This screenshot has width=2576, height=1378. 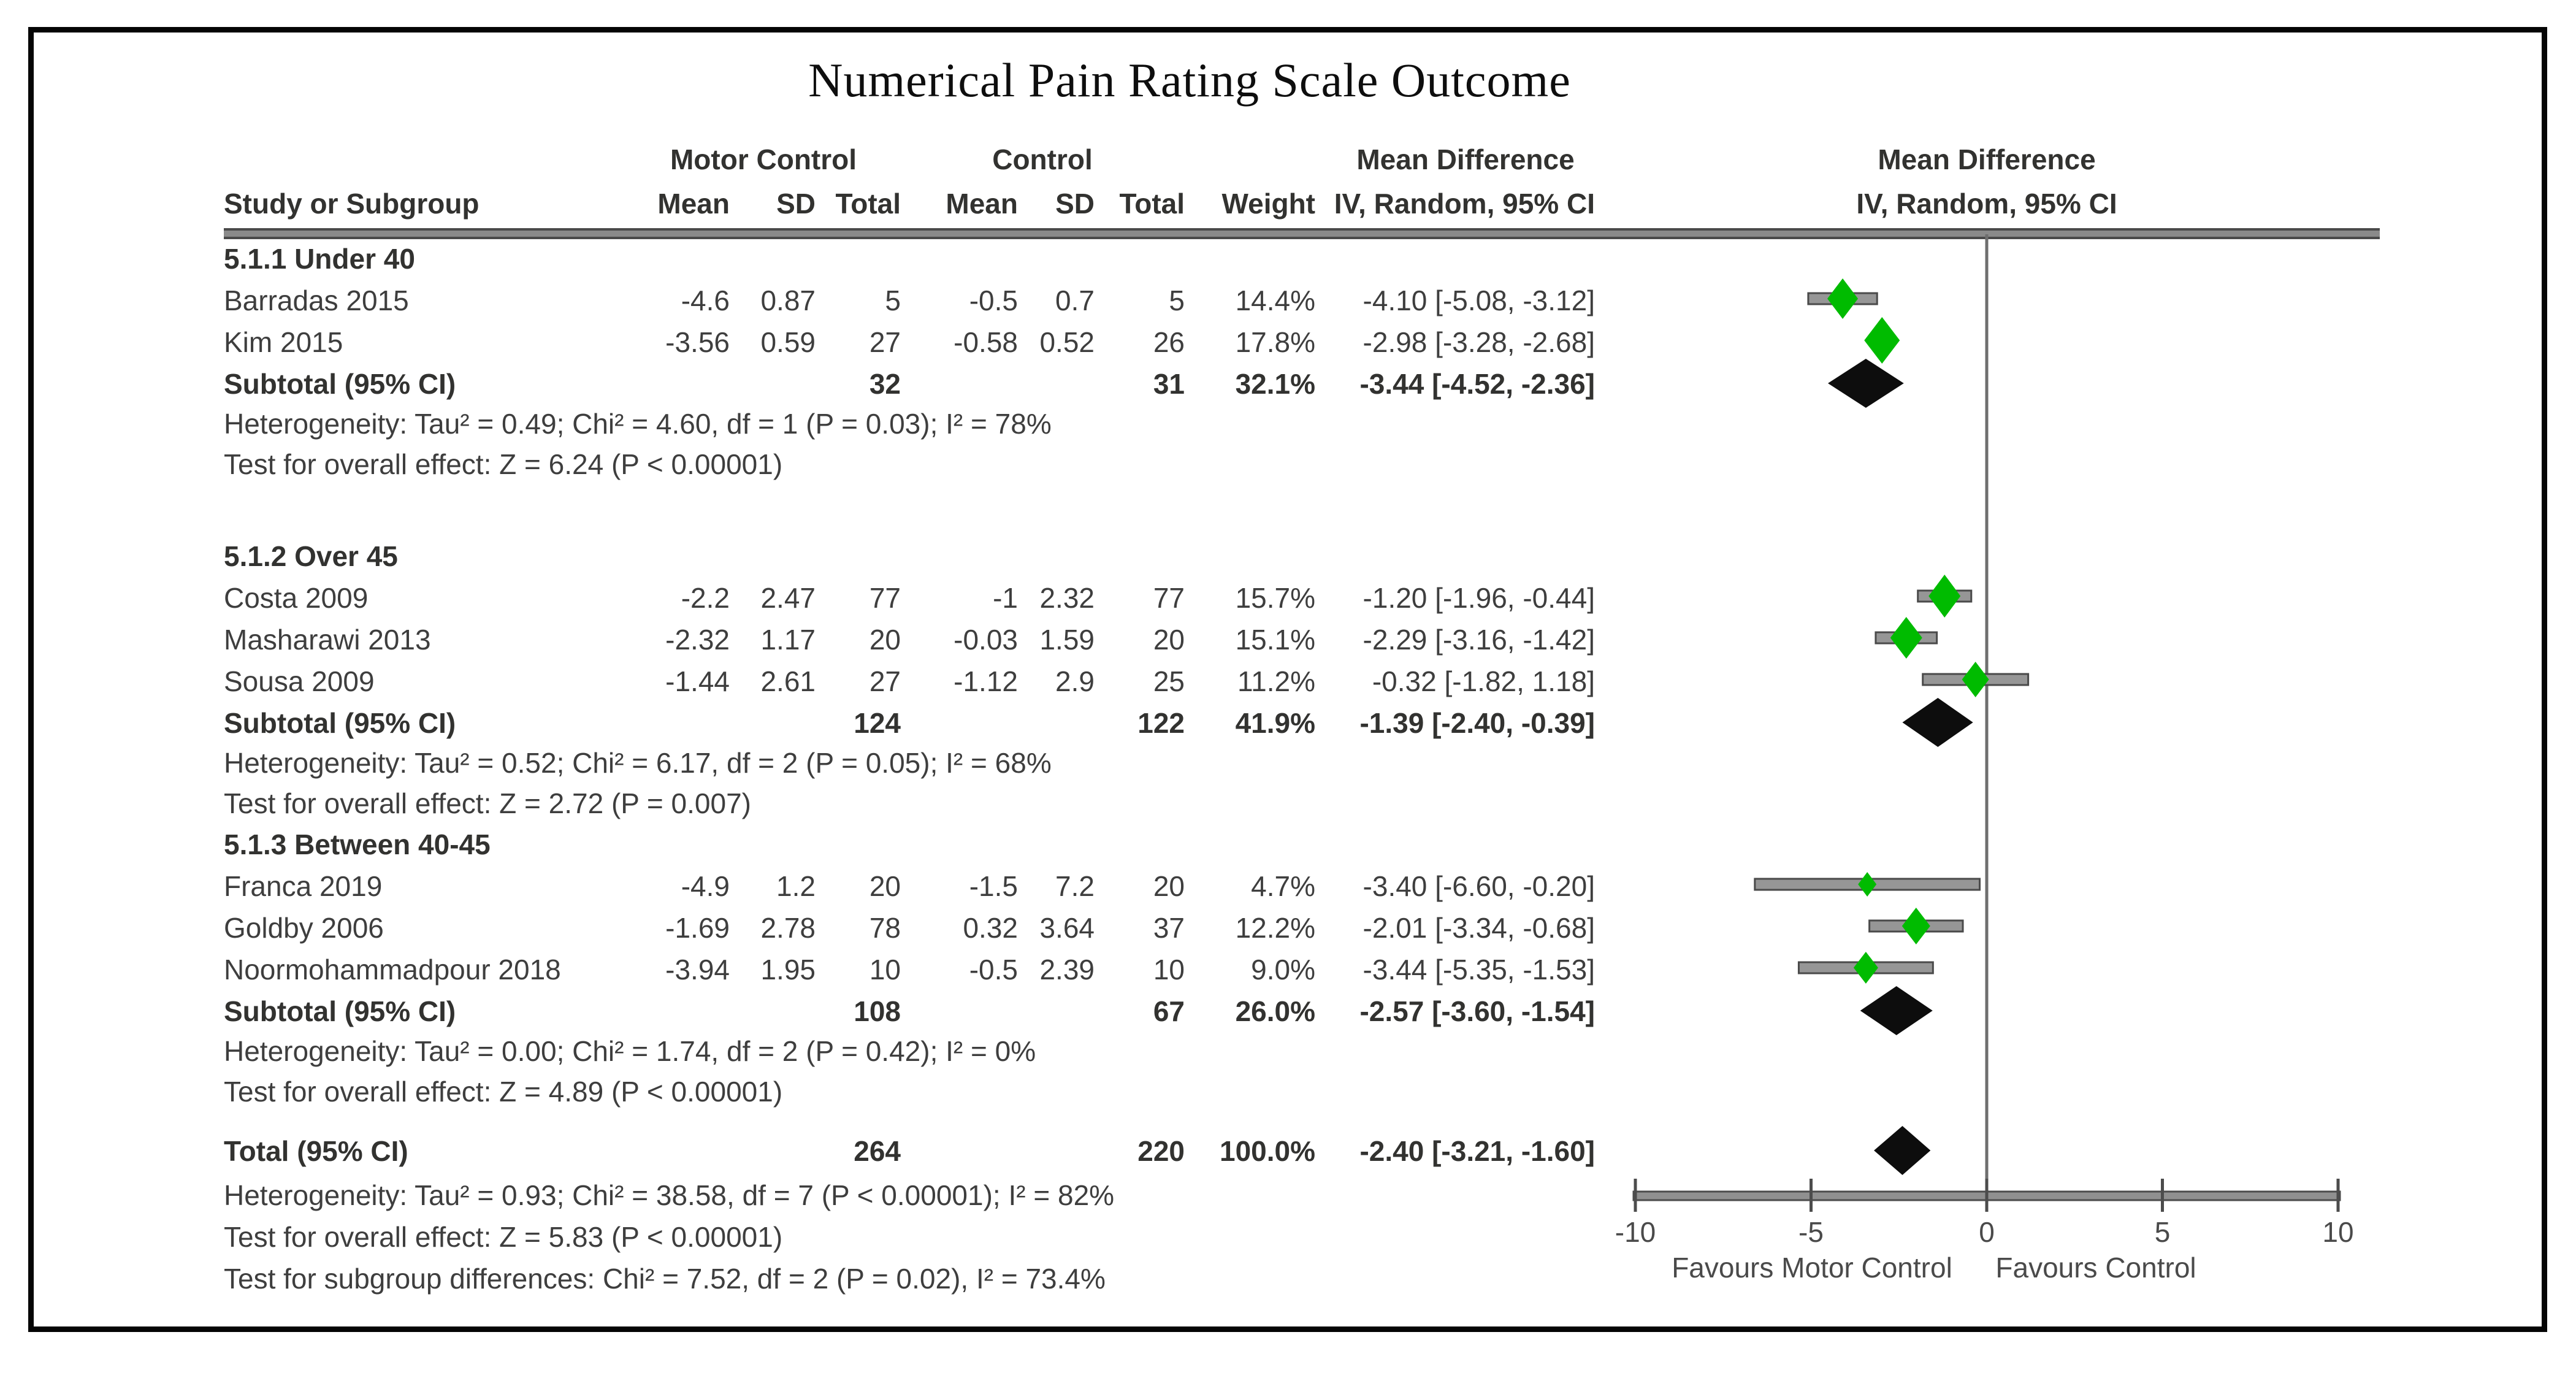 I want to click on weight: 32.1%, so click(x=1275, y=384).